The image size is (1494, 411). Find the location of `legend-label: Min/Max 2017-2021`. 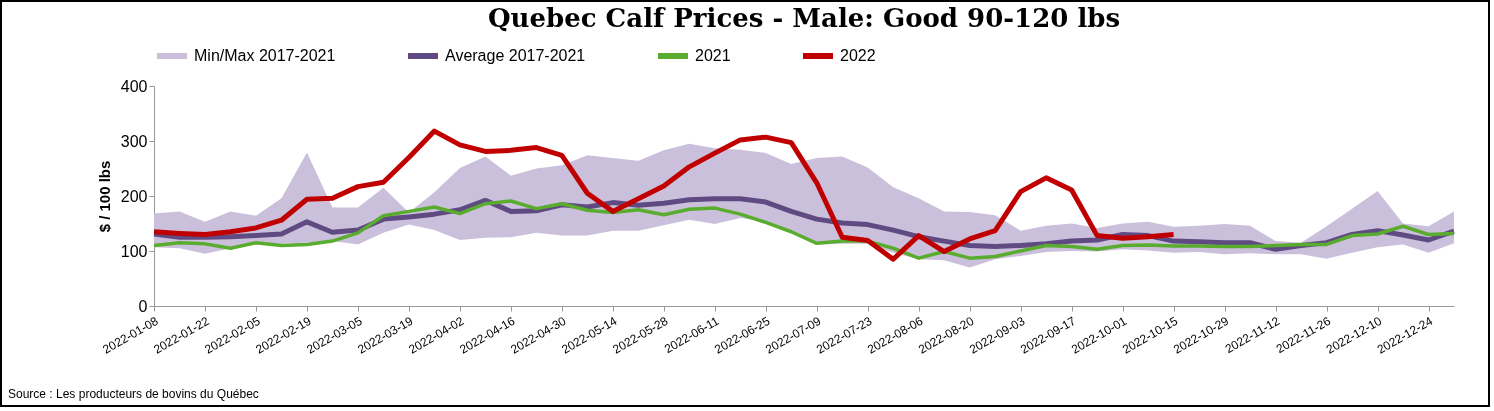

legend-label: Min/Max 2017-2021 is located at coordinates (265, 55).